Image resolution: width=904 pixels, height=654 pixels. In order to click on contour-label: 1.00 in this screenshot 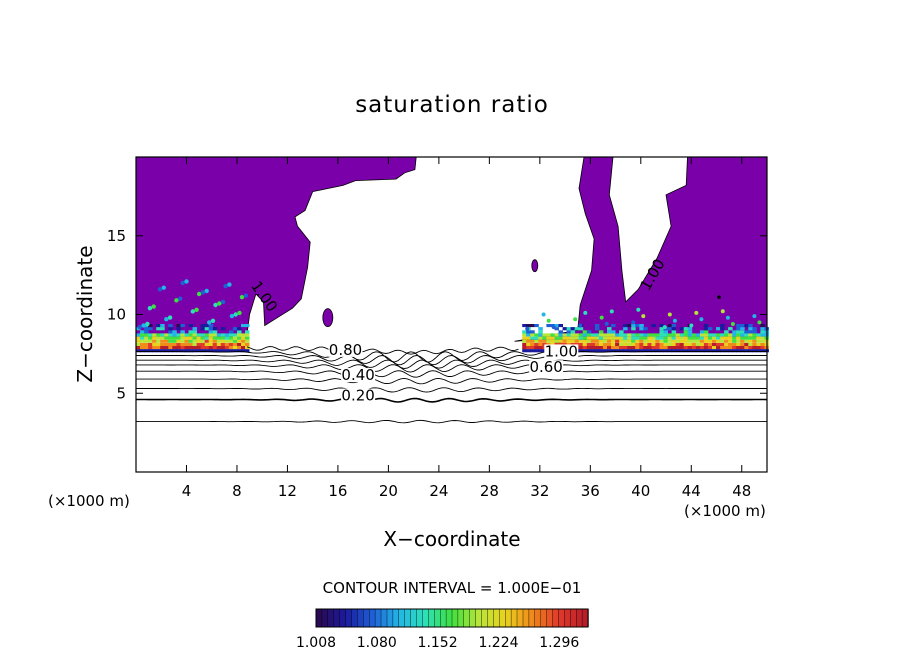, I will do `click(561, 351)`.